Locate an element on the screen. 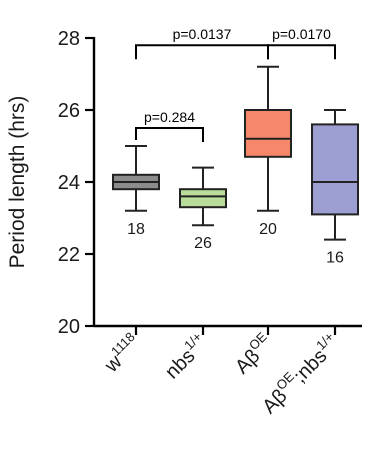  box-group: 16 is located at coordinates (335, 188).